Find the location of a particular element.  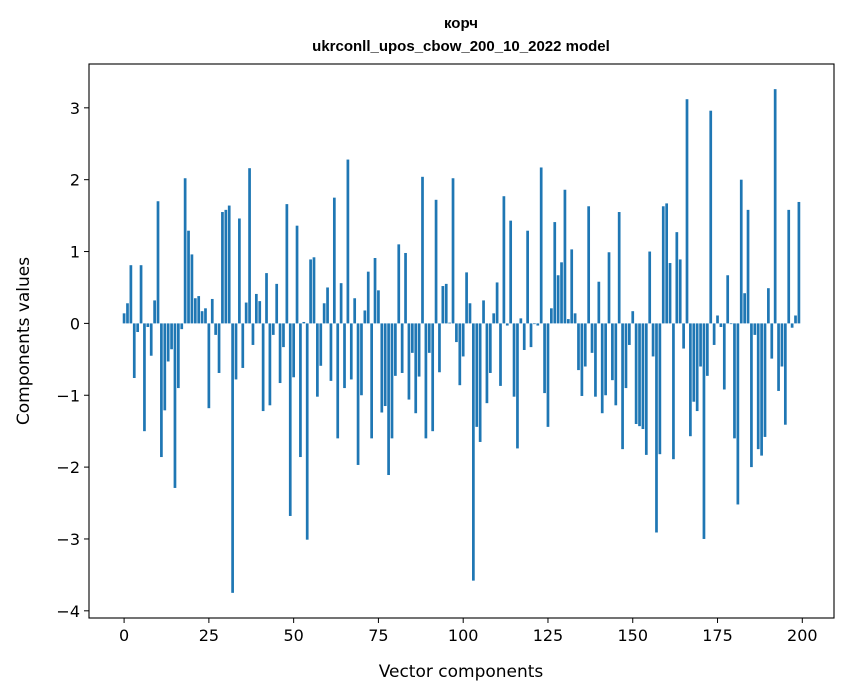

chart-title-line1: корч is located at coordinates (461, 23).